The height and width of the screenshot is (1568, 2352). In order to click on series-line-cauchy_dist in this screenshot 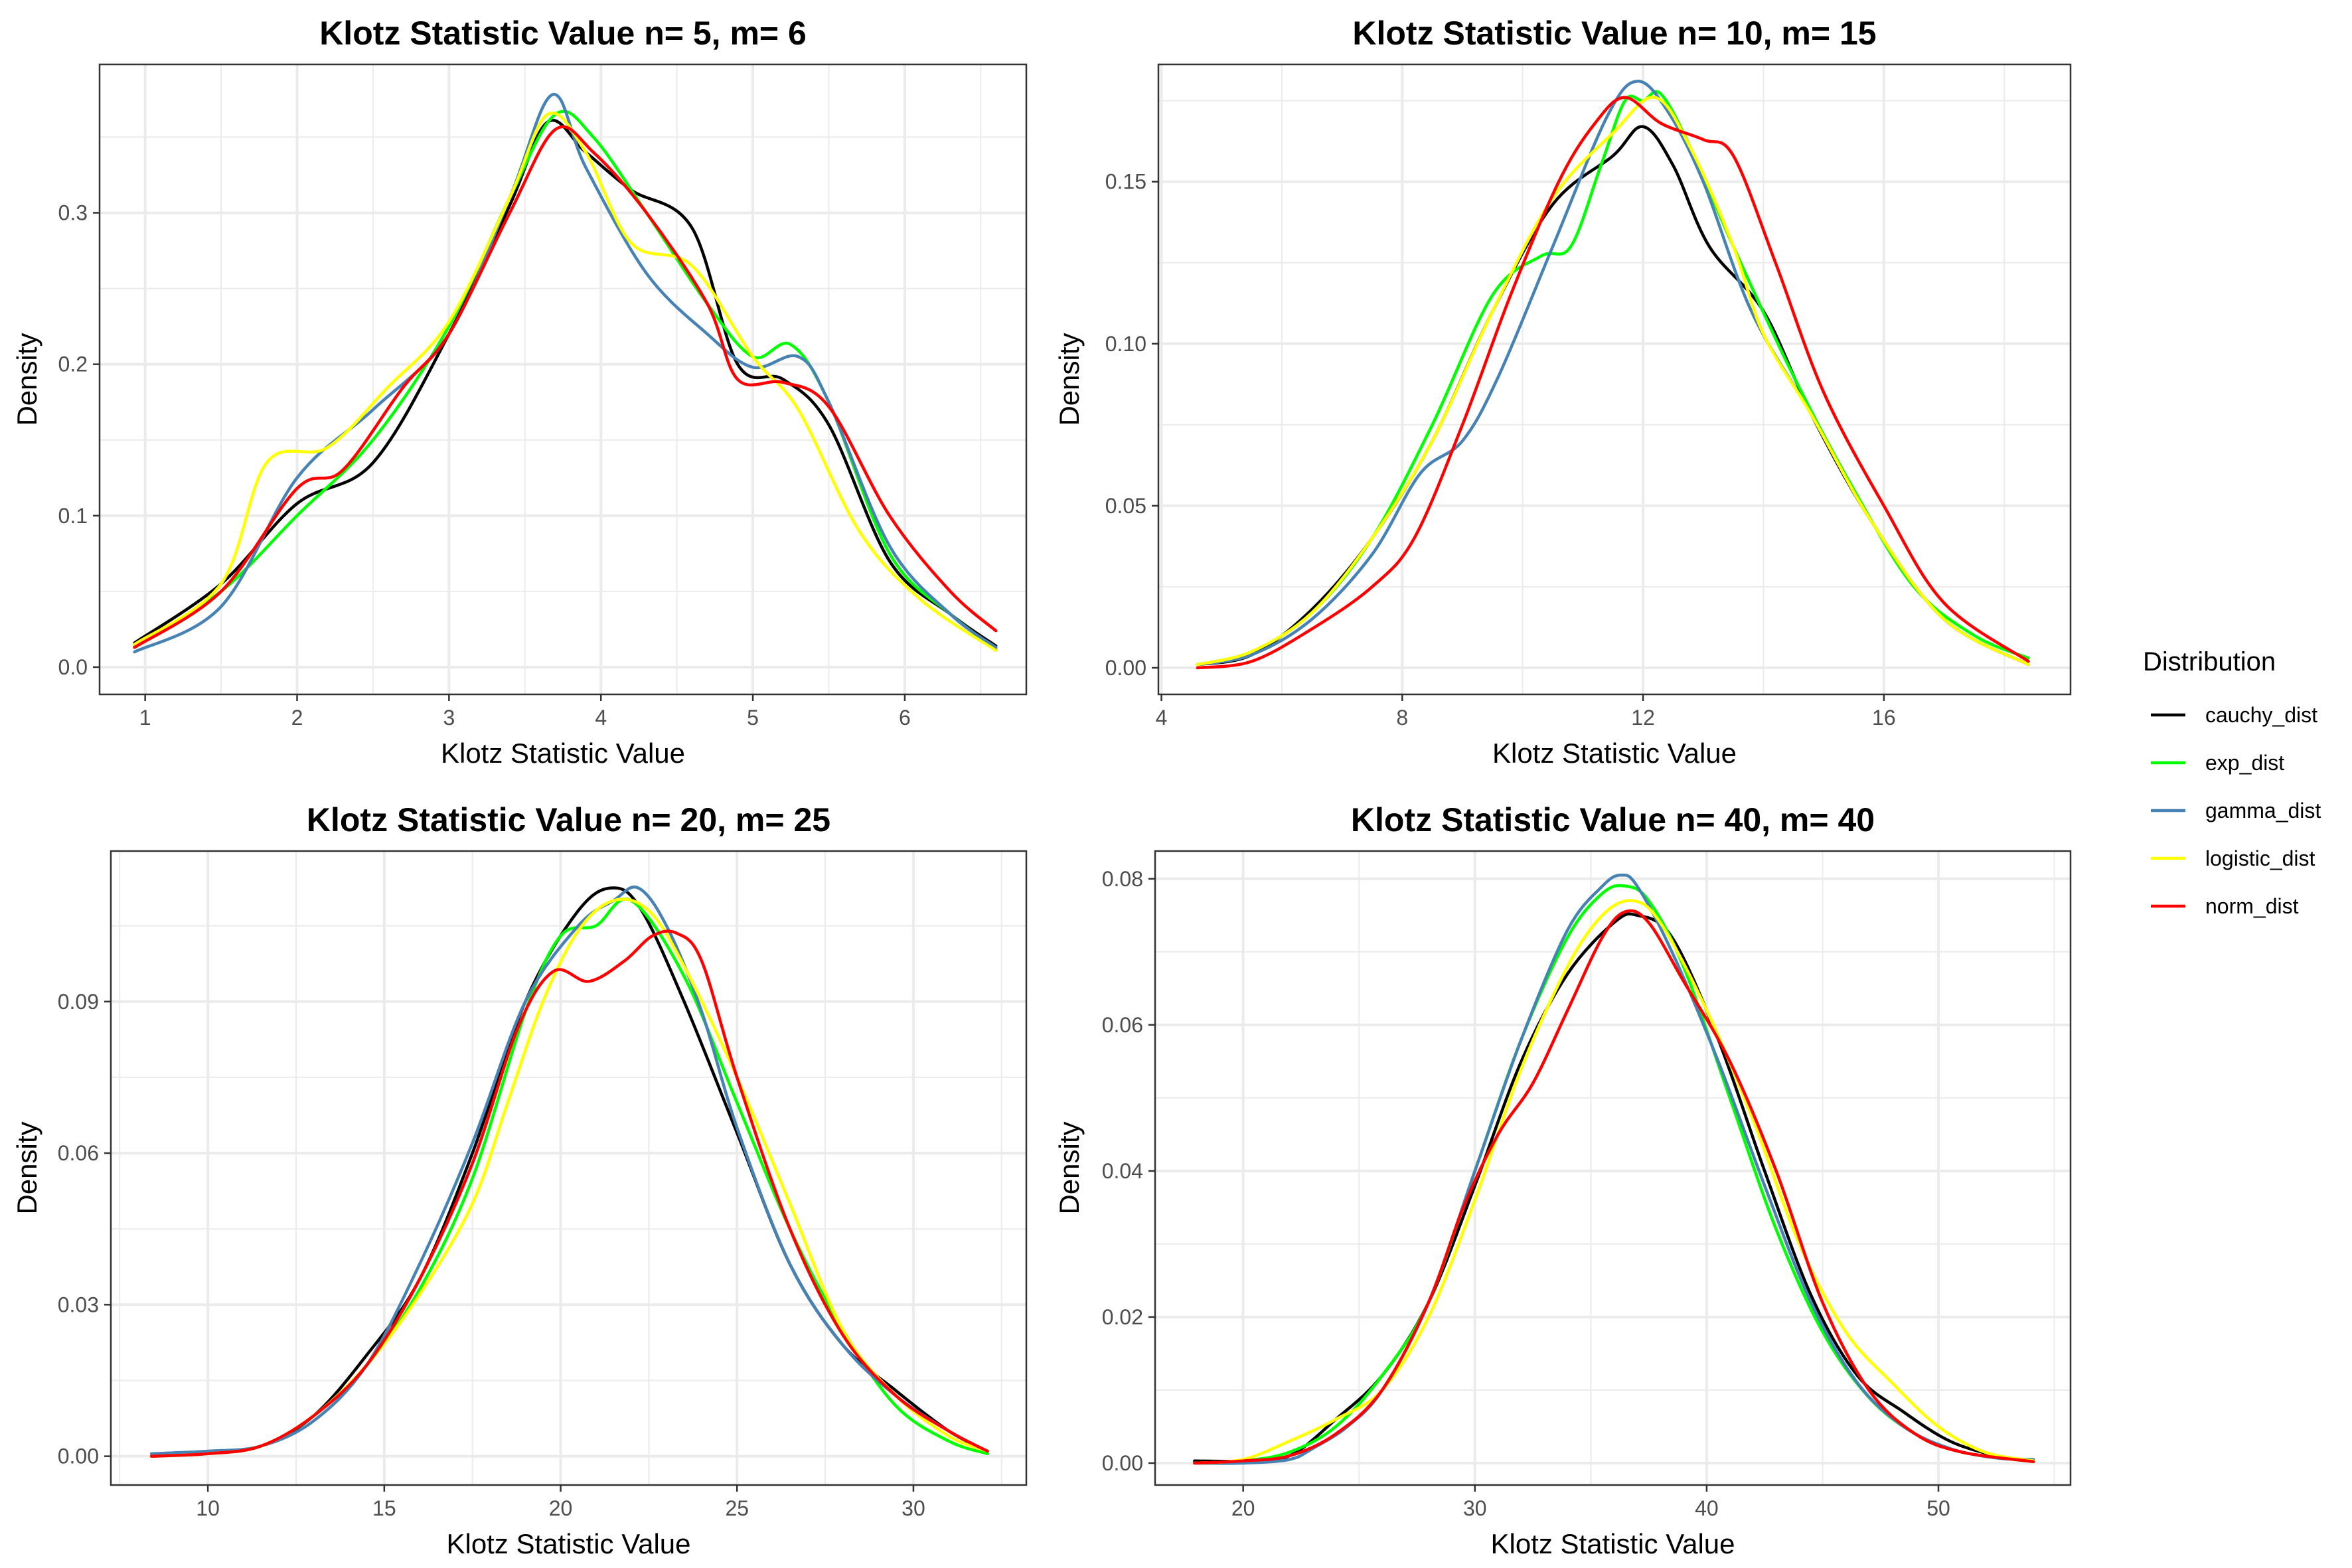, I will do `click(565, 384)`.